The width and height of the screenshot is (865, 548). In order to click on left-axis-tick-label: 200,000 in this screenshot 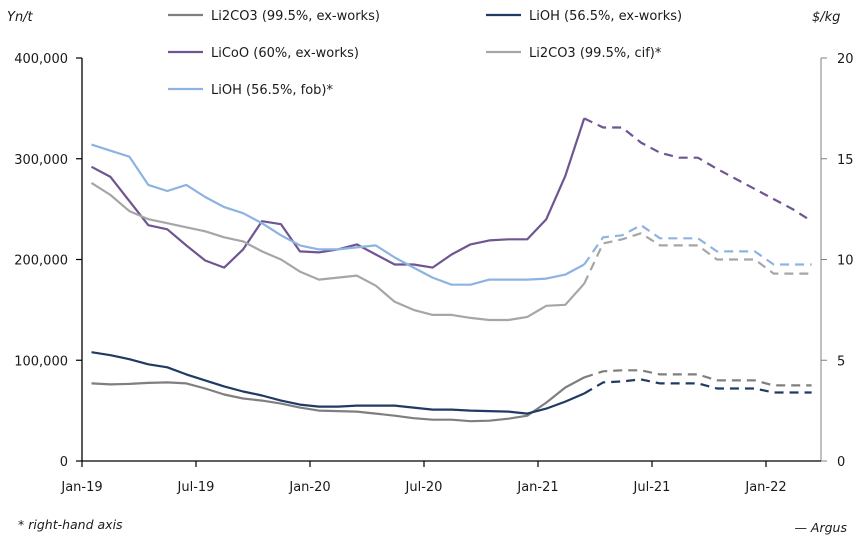, I will do `click(41, 261)`.